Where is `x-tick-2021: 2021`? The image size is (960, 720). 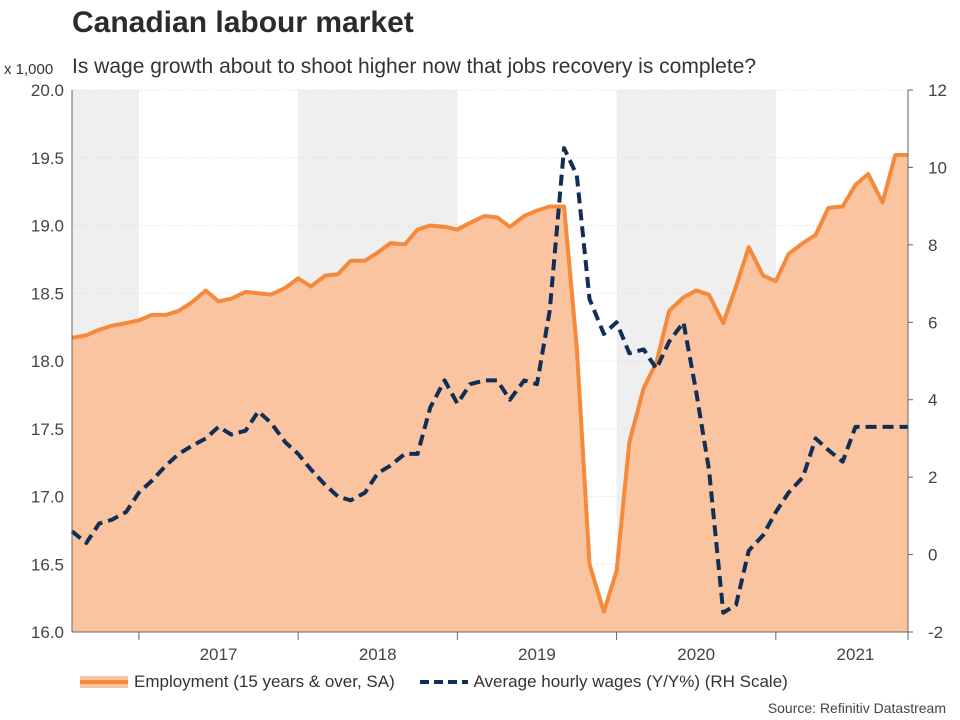
x-tick-2021: 2021 is located at coordinates (856, 654).